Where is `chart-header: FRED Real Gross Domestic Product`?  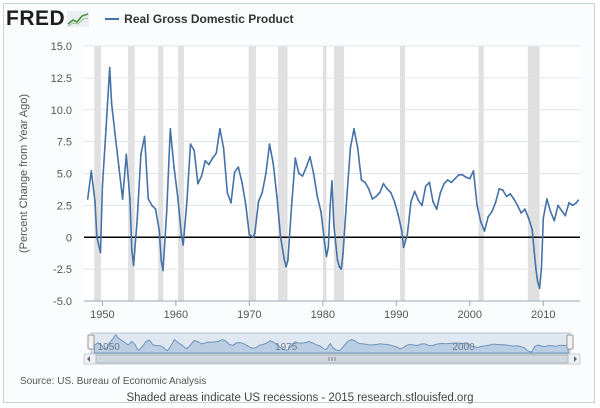 chart-header: FRED Real Gross Domestic Product is located at coordinates (150, 19).